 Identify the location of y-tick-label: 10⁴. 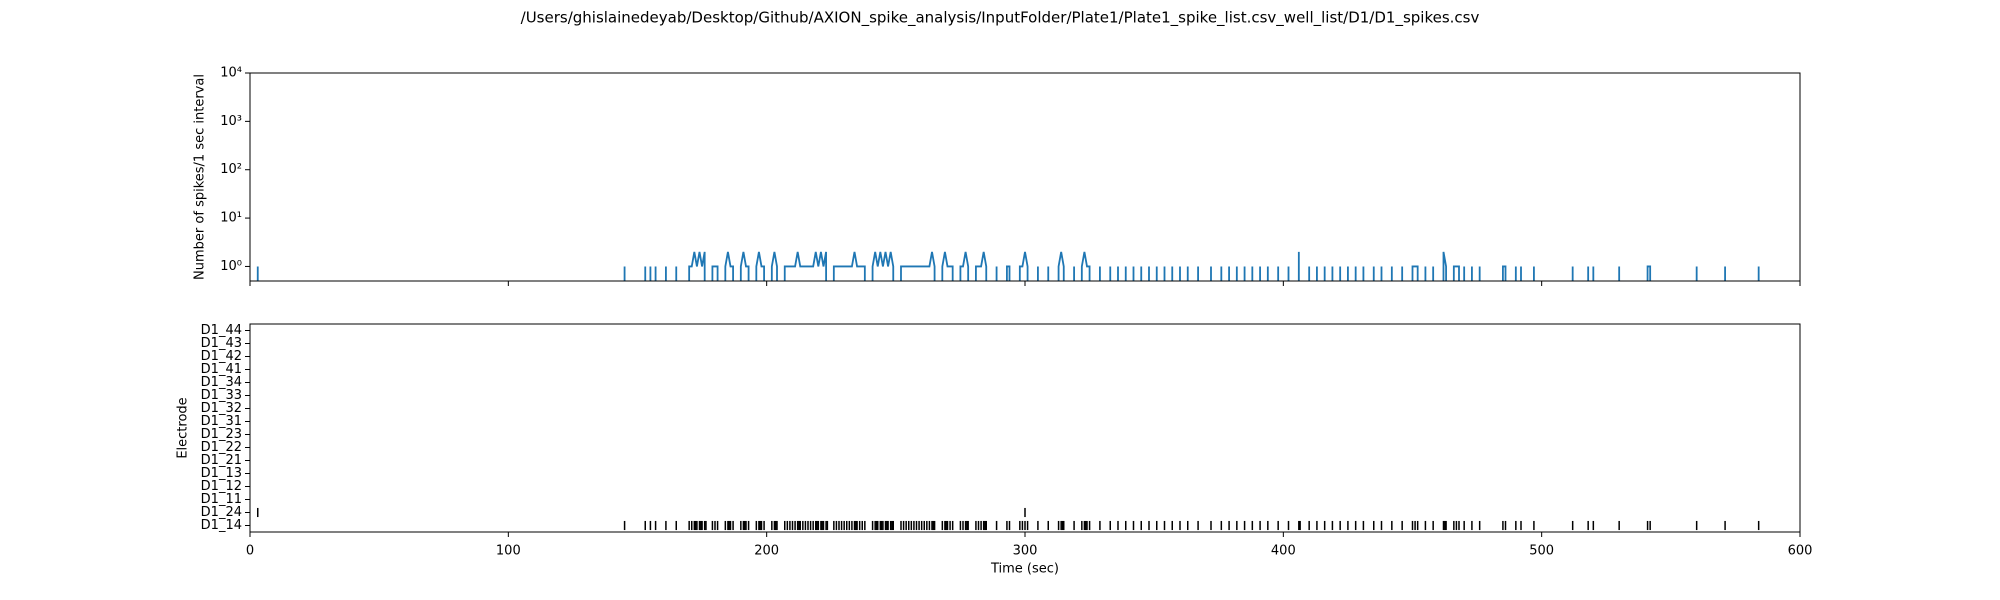
(231, 73).